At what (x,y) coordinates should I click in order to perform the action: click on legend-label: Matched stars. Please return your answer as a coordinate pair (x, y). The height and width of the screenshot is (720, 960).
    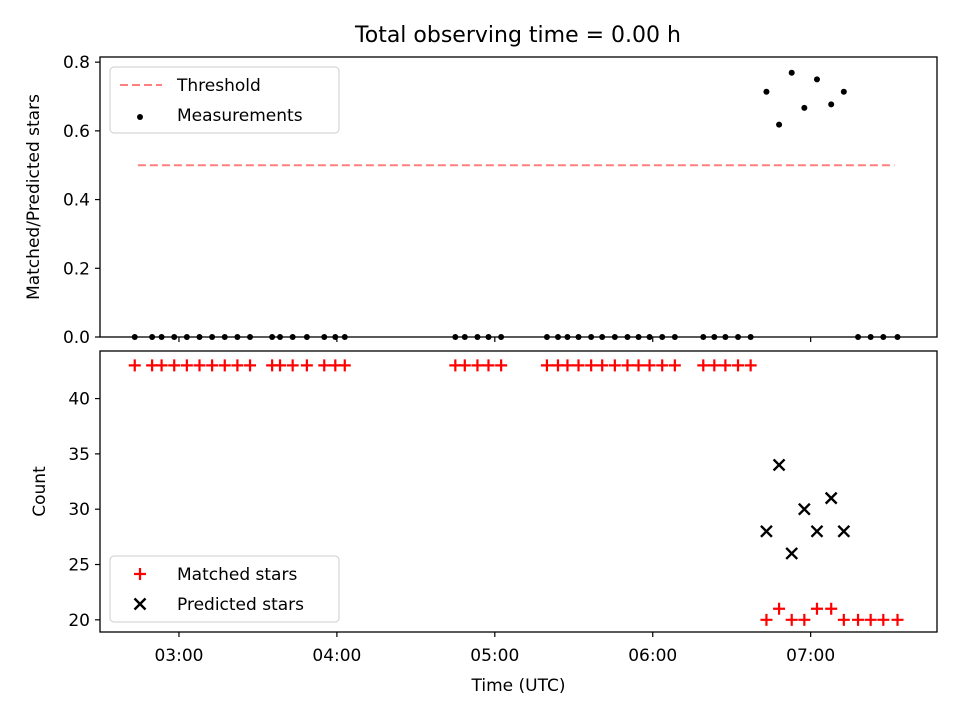
    Looking at the image, I should click on (237, 575).